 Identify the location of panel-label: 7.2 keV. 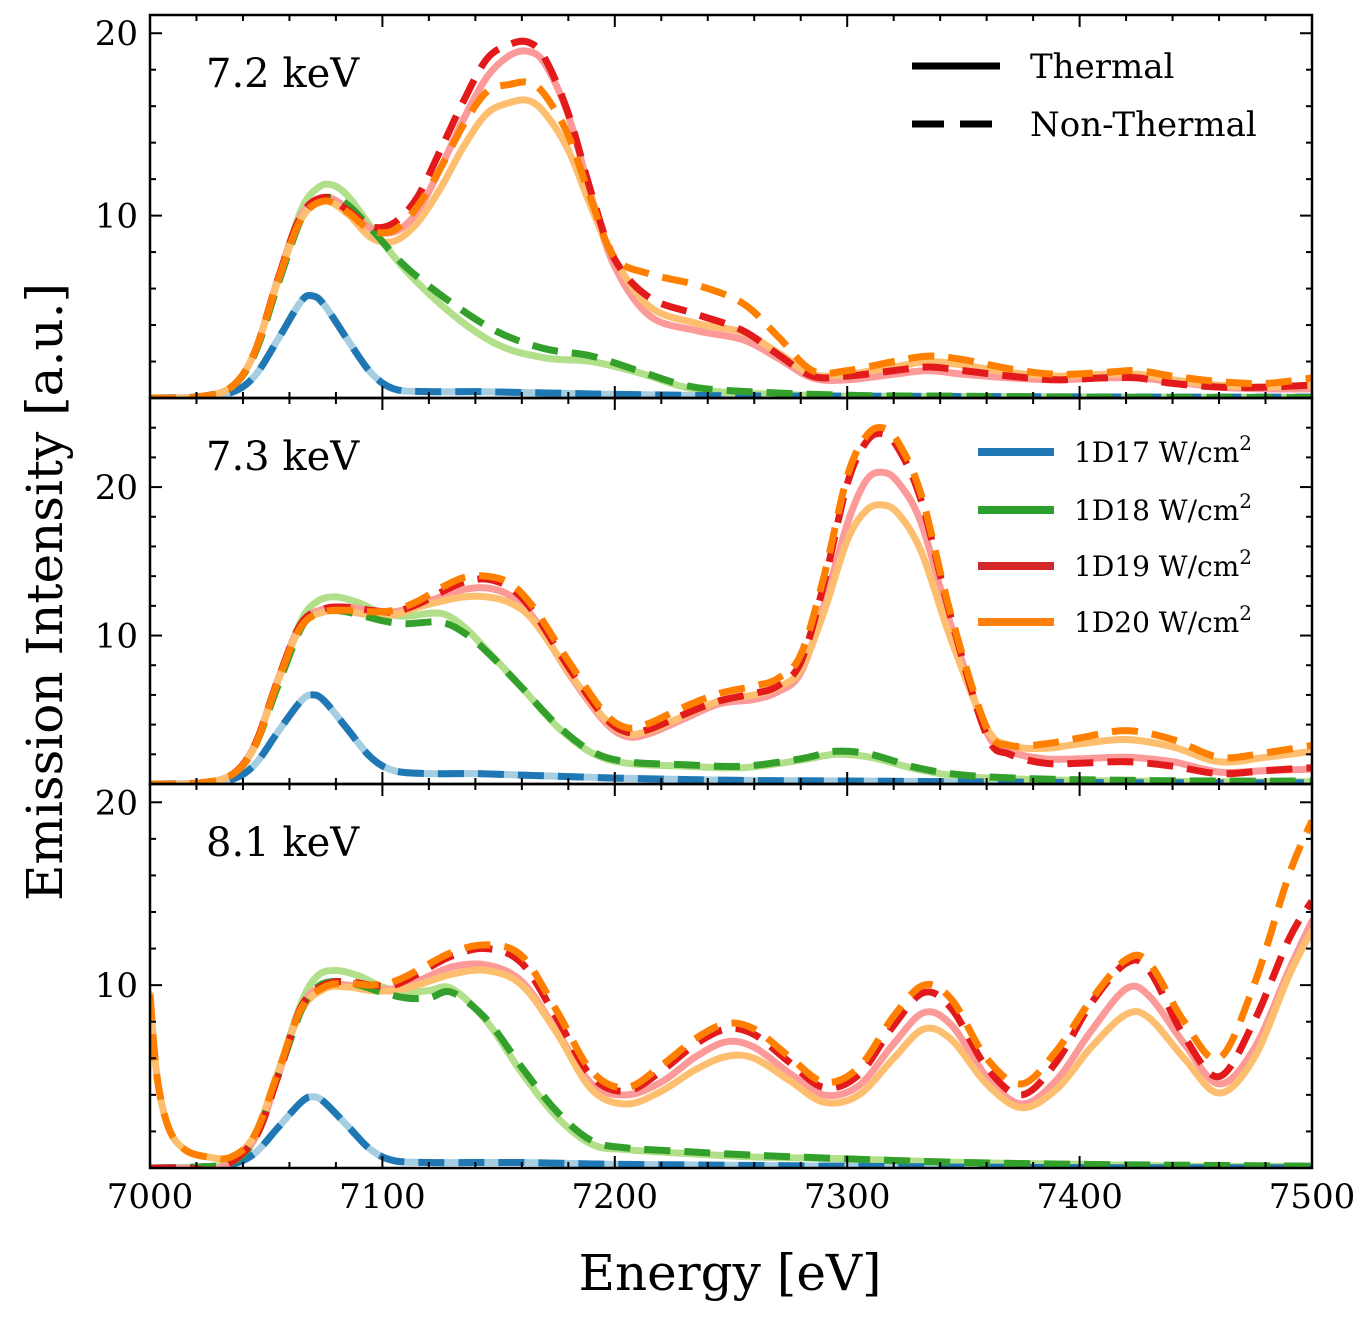
(283, 74).